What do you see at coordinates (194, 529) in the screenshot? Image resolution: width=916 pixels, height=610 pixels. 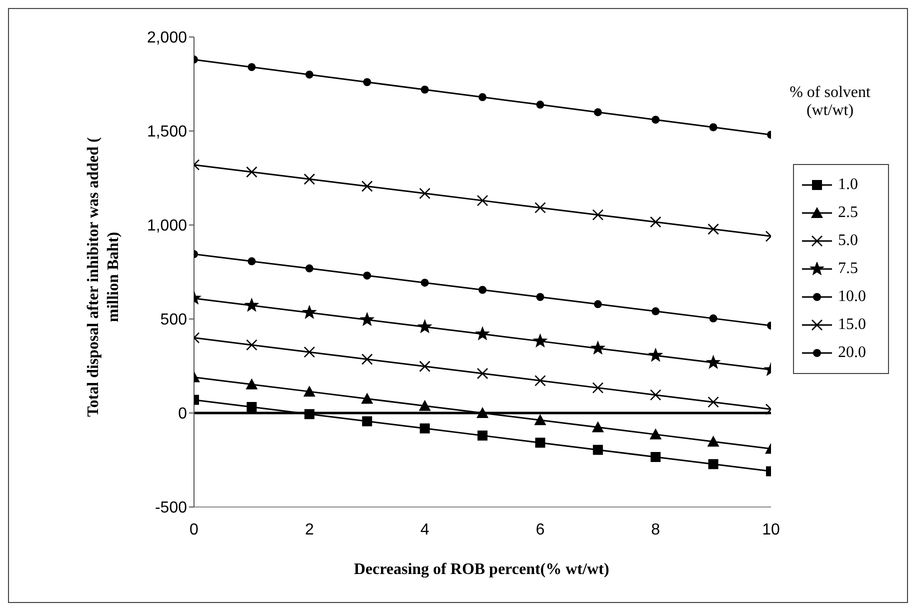 I see `x-tick-label: 0` at bounding box center [194, 529].